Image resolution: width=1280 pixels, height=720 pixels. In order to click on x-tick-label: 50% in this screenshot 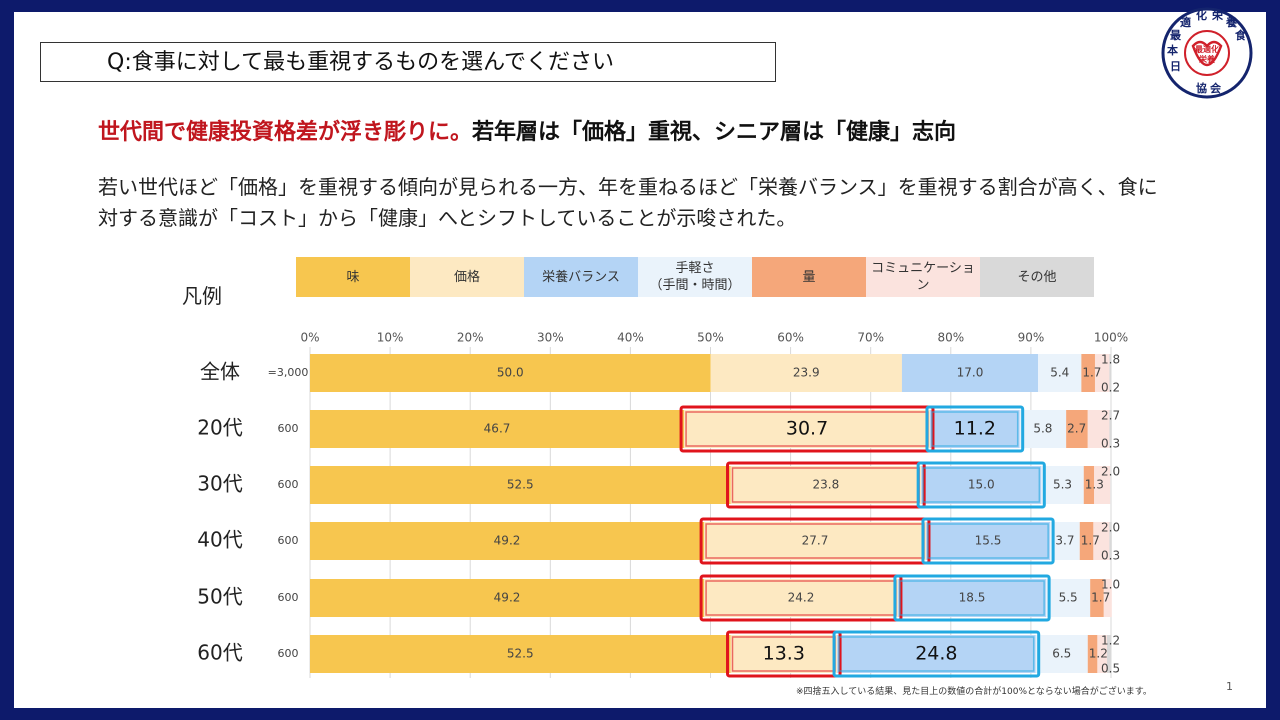, I will do `click(710, 338)`.